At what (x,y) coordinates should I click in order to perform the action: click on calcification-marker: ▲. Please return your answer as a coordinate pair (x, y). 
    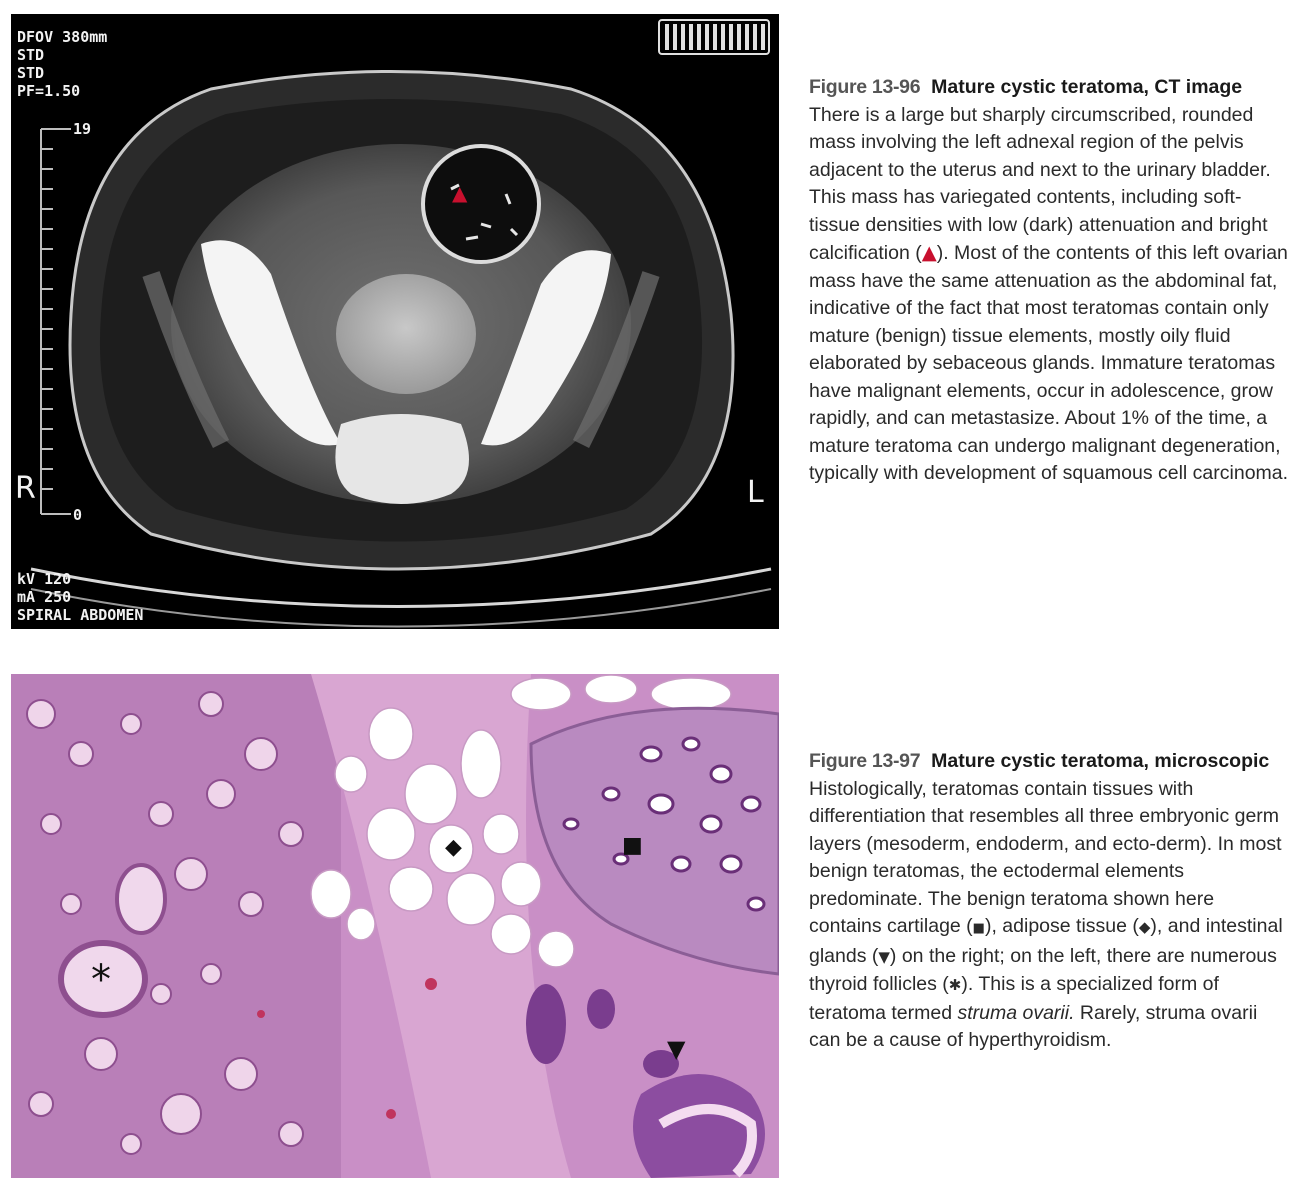
    Looking at the image, I should click on (460, 193).